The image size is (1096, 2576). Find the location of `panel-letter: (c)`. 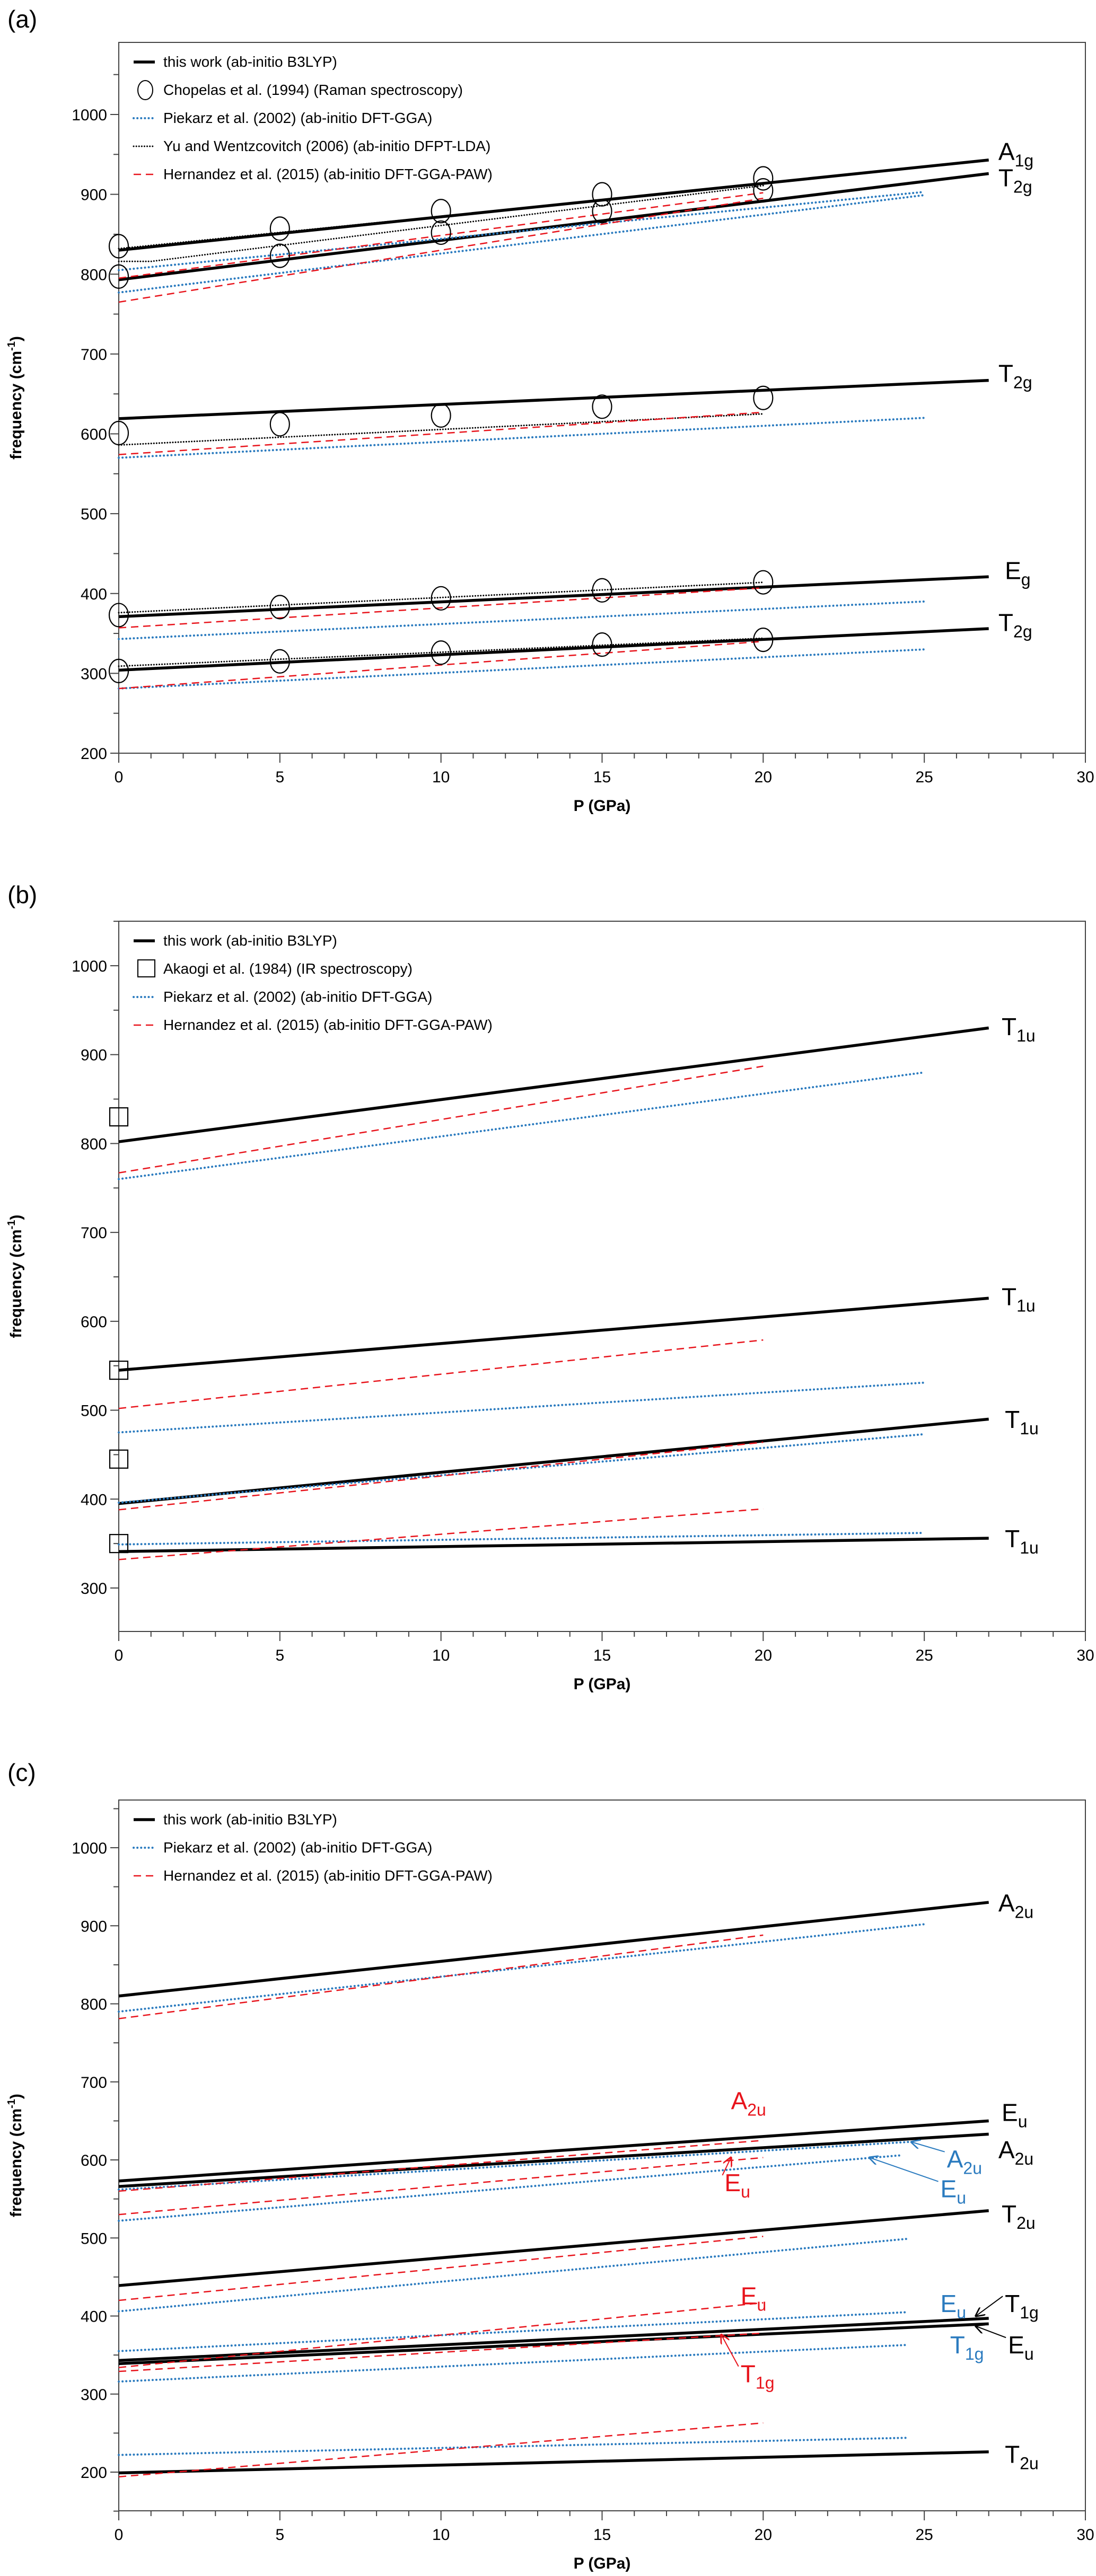

panel-letter: (c) is located at coordinates (21, 1772).